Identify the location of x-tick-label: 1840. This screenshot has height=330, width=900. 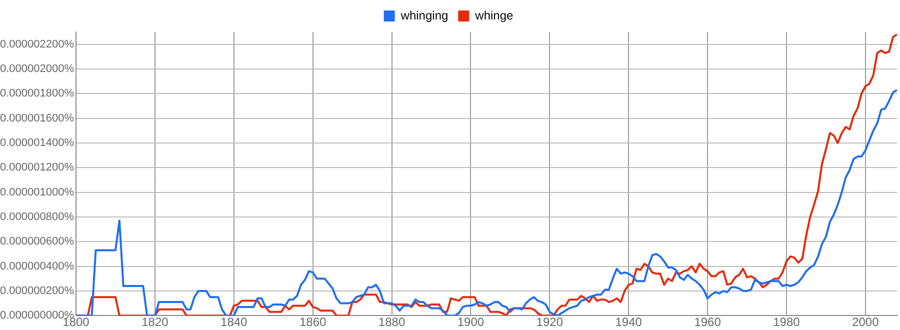
(234, 322).